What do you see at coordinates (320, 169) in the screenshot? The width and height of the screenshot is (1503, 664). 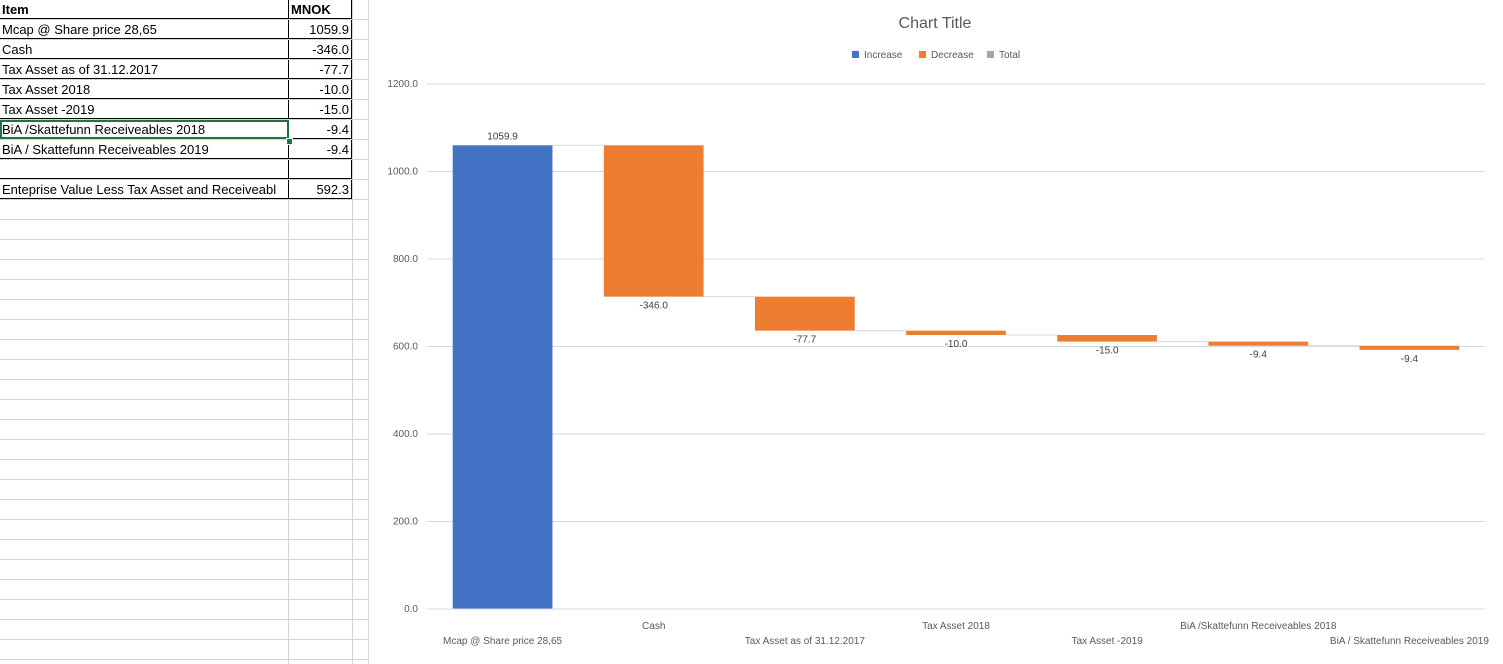 I see `value-cell` at bounding box center [320, 169].